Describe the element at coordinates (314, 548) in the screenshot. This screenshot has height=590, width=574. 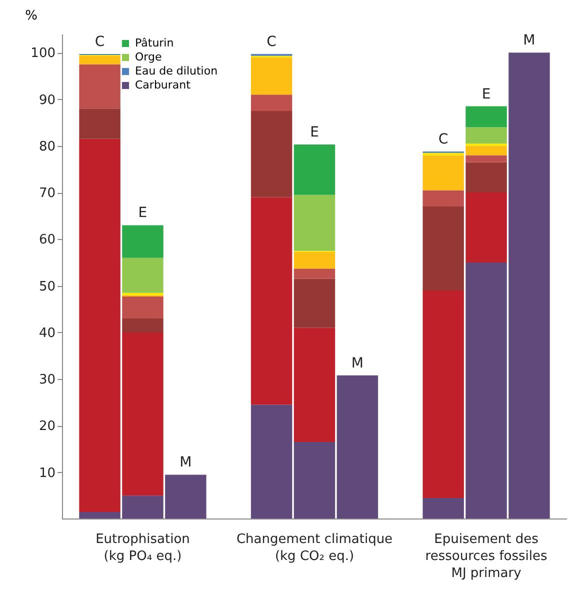
I see `text: Changement climatique (kg CO₂ eq.)` at that location.